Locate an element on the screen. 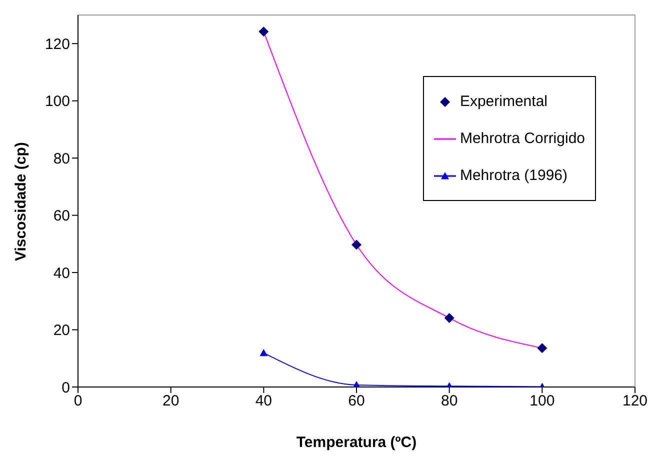 The image size is (655, 461). y-tick-label: 40 is located at coordinates (61, 273).